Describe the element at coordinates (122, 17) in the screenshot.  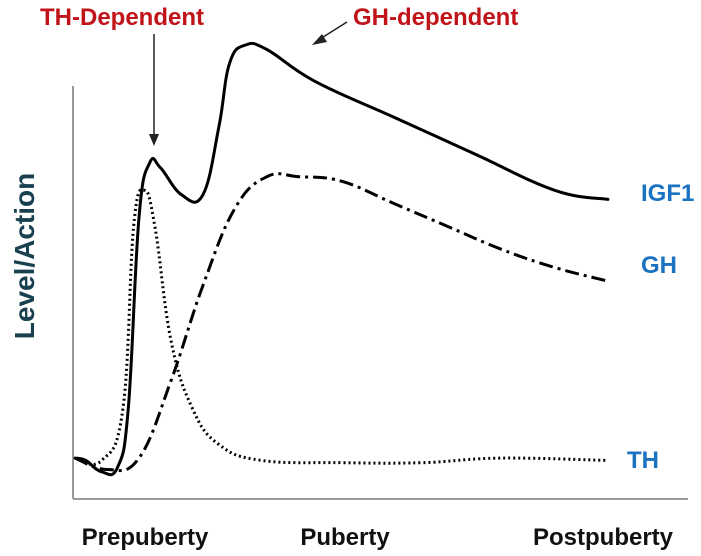
I see `annotation-th-dependent: TH-Dependent` at that location.